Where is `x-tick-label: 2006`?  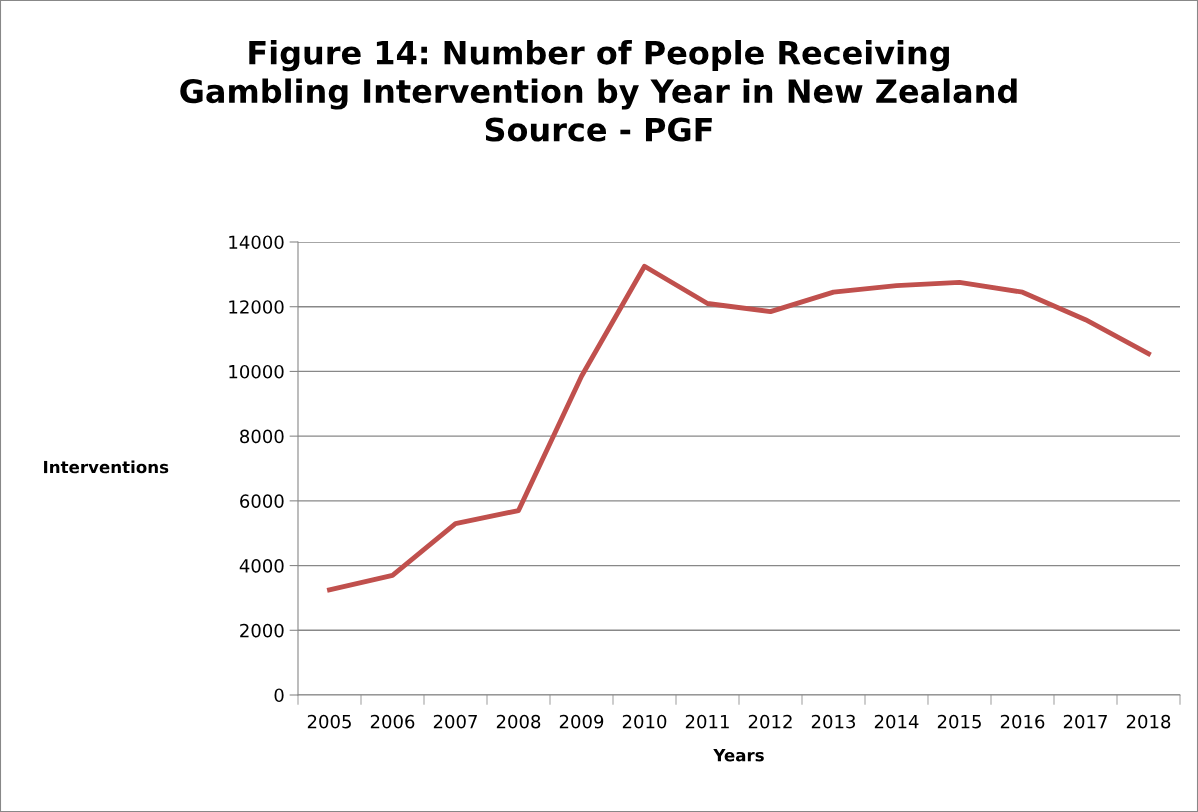 x-tick-label: 2006 is located at coordinates (392, 721).